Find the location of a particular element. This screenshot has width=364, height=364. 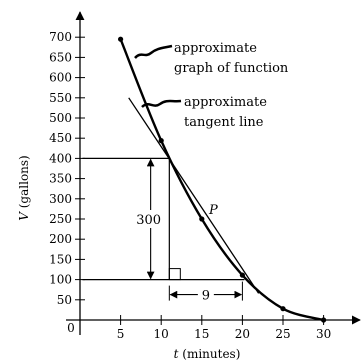

y-tick-label: 500 is located at coordinates (60, 118).